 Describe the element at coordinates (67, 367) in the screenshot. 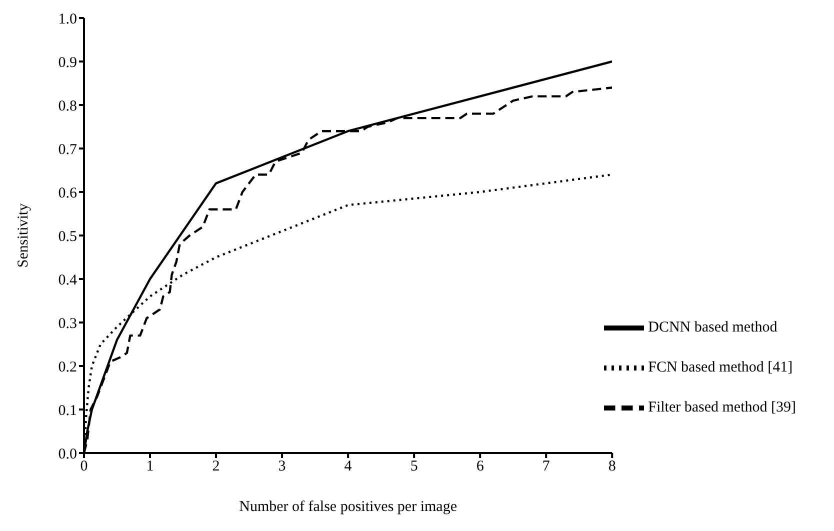

I see `y-tick-label: 0.2` at that location.